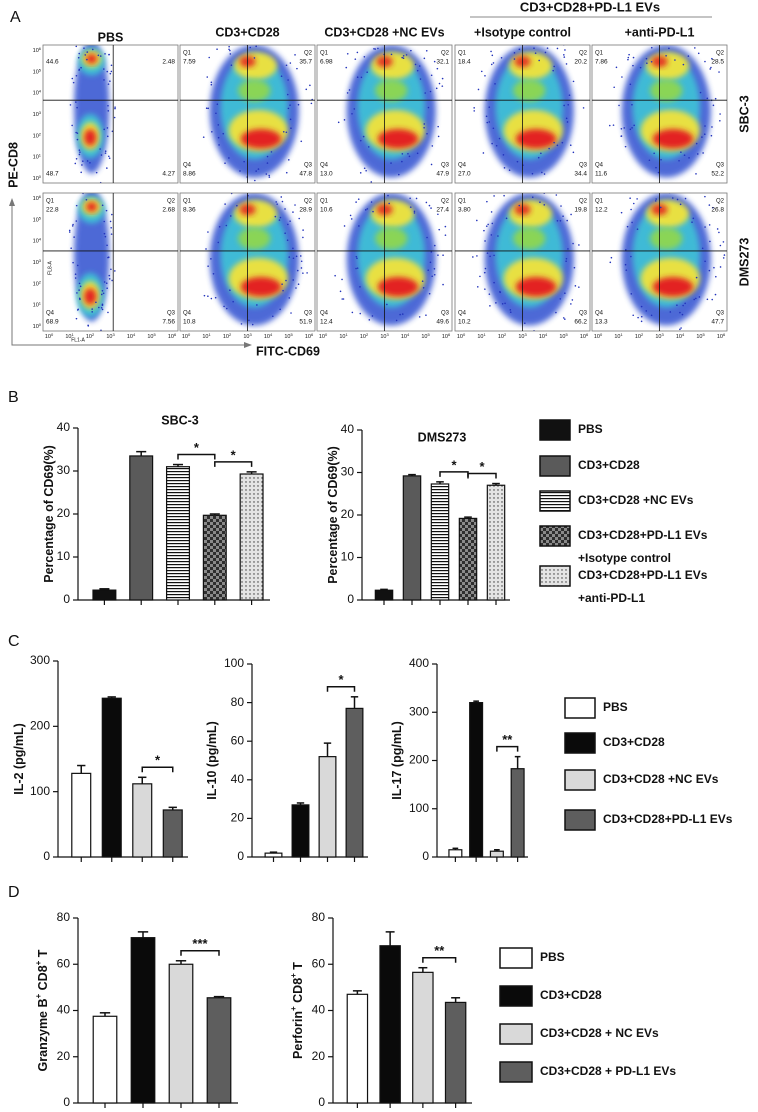  What do you see at coordinates (408, 334) in the screenshot?
I see `tick-exponent: 4` at bounding box center [408, 334].